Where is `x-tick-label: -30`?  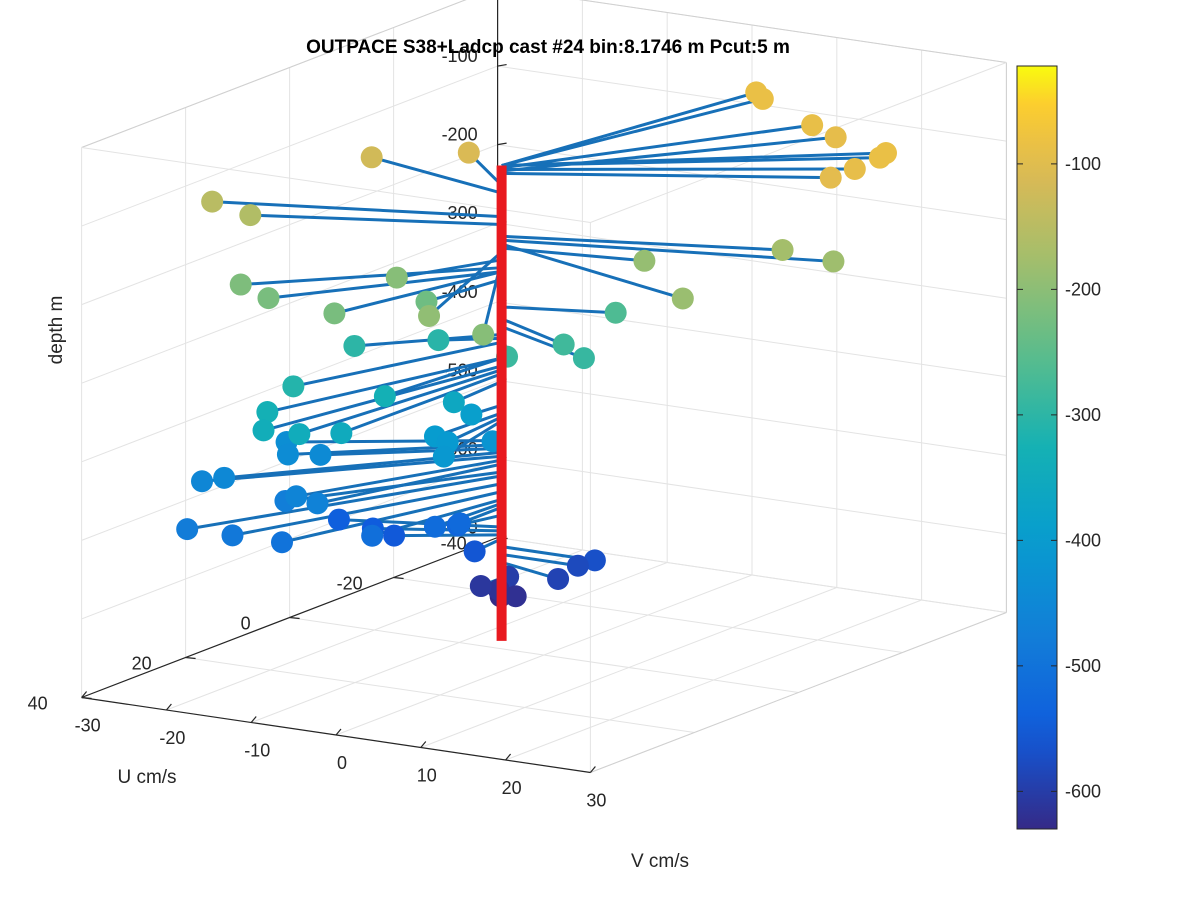
x-tick-label: -30 is located at coordinates (88, 726).